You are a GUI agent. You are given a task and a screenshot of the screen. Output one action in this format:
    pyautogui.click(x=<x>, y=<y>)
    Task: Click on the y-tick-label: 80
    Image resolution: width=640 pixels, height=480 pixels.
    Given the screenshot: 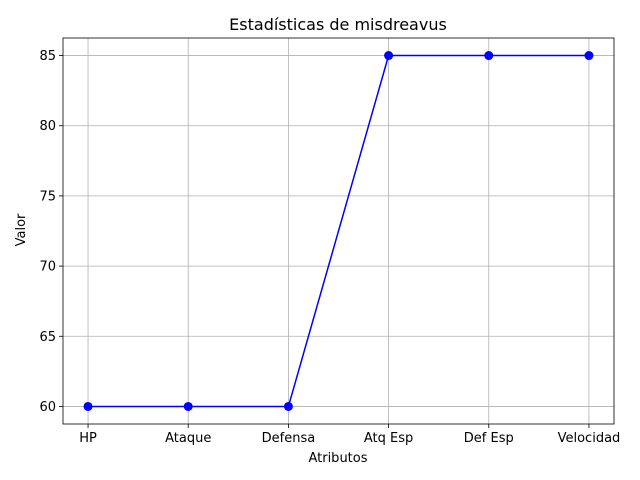 What is the action you would take?
    pyautogui.click(x=47, y=126)
    